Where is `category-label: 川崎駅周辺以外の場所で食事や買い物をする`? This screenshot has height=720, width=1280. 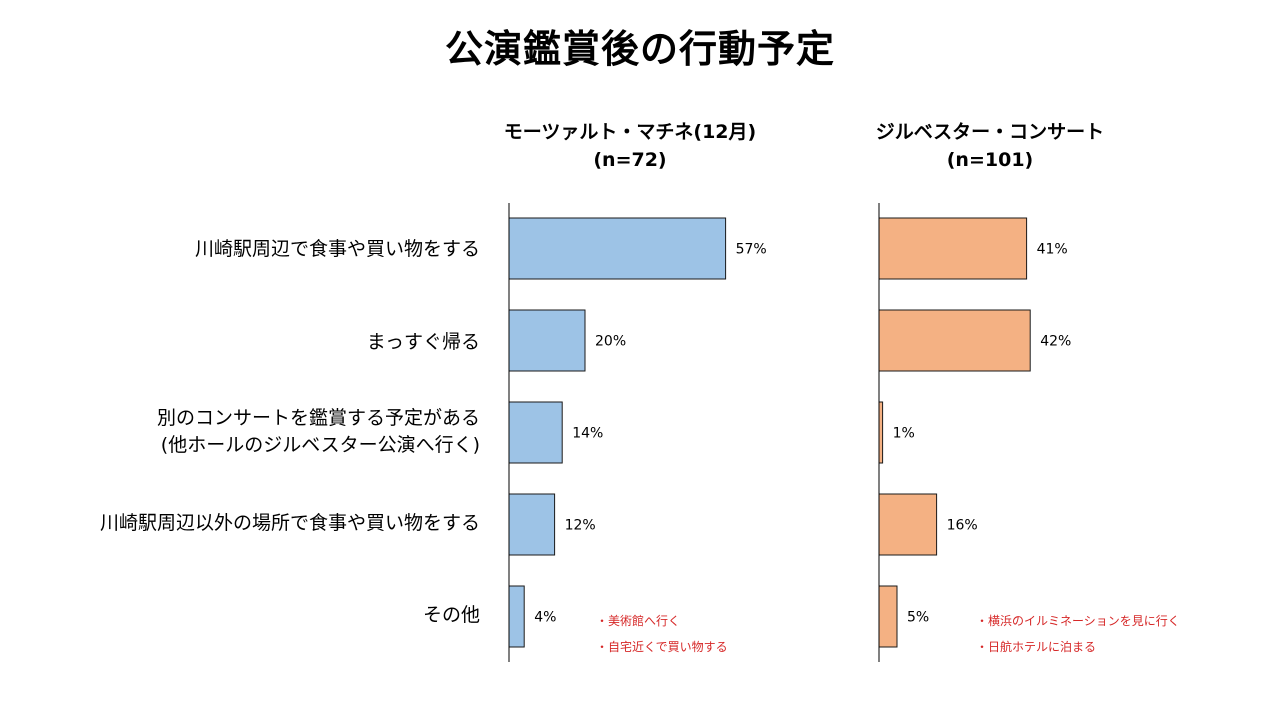 category-label: 川崎駅周辺以外の場所で食事や買い物をする is located at coordinates (289, 523).